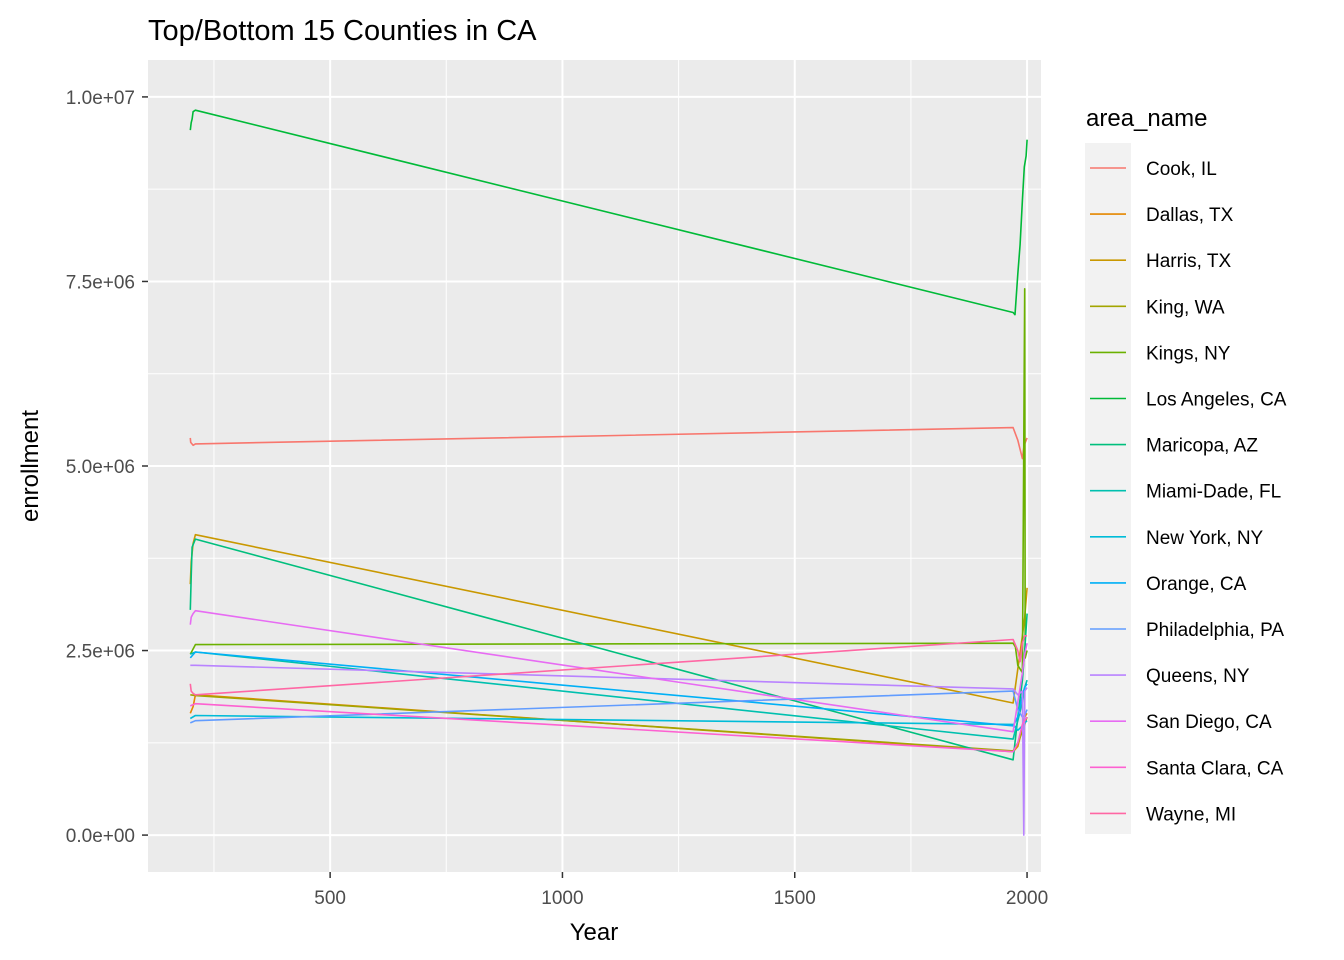 The height and width of the screenshot is (960, 1344). Describe the element at coordinates (594, 932) in the screenshot. I see `x-axis-label: Year` at that location.